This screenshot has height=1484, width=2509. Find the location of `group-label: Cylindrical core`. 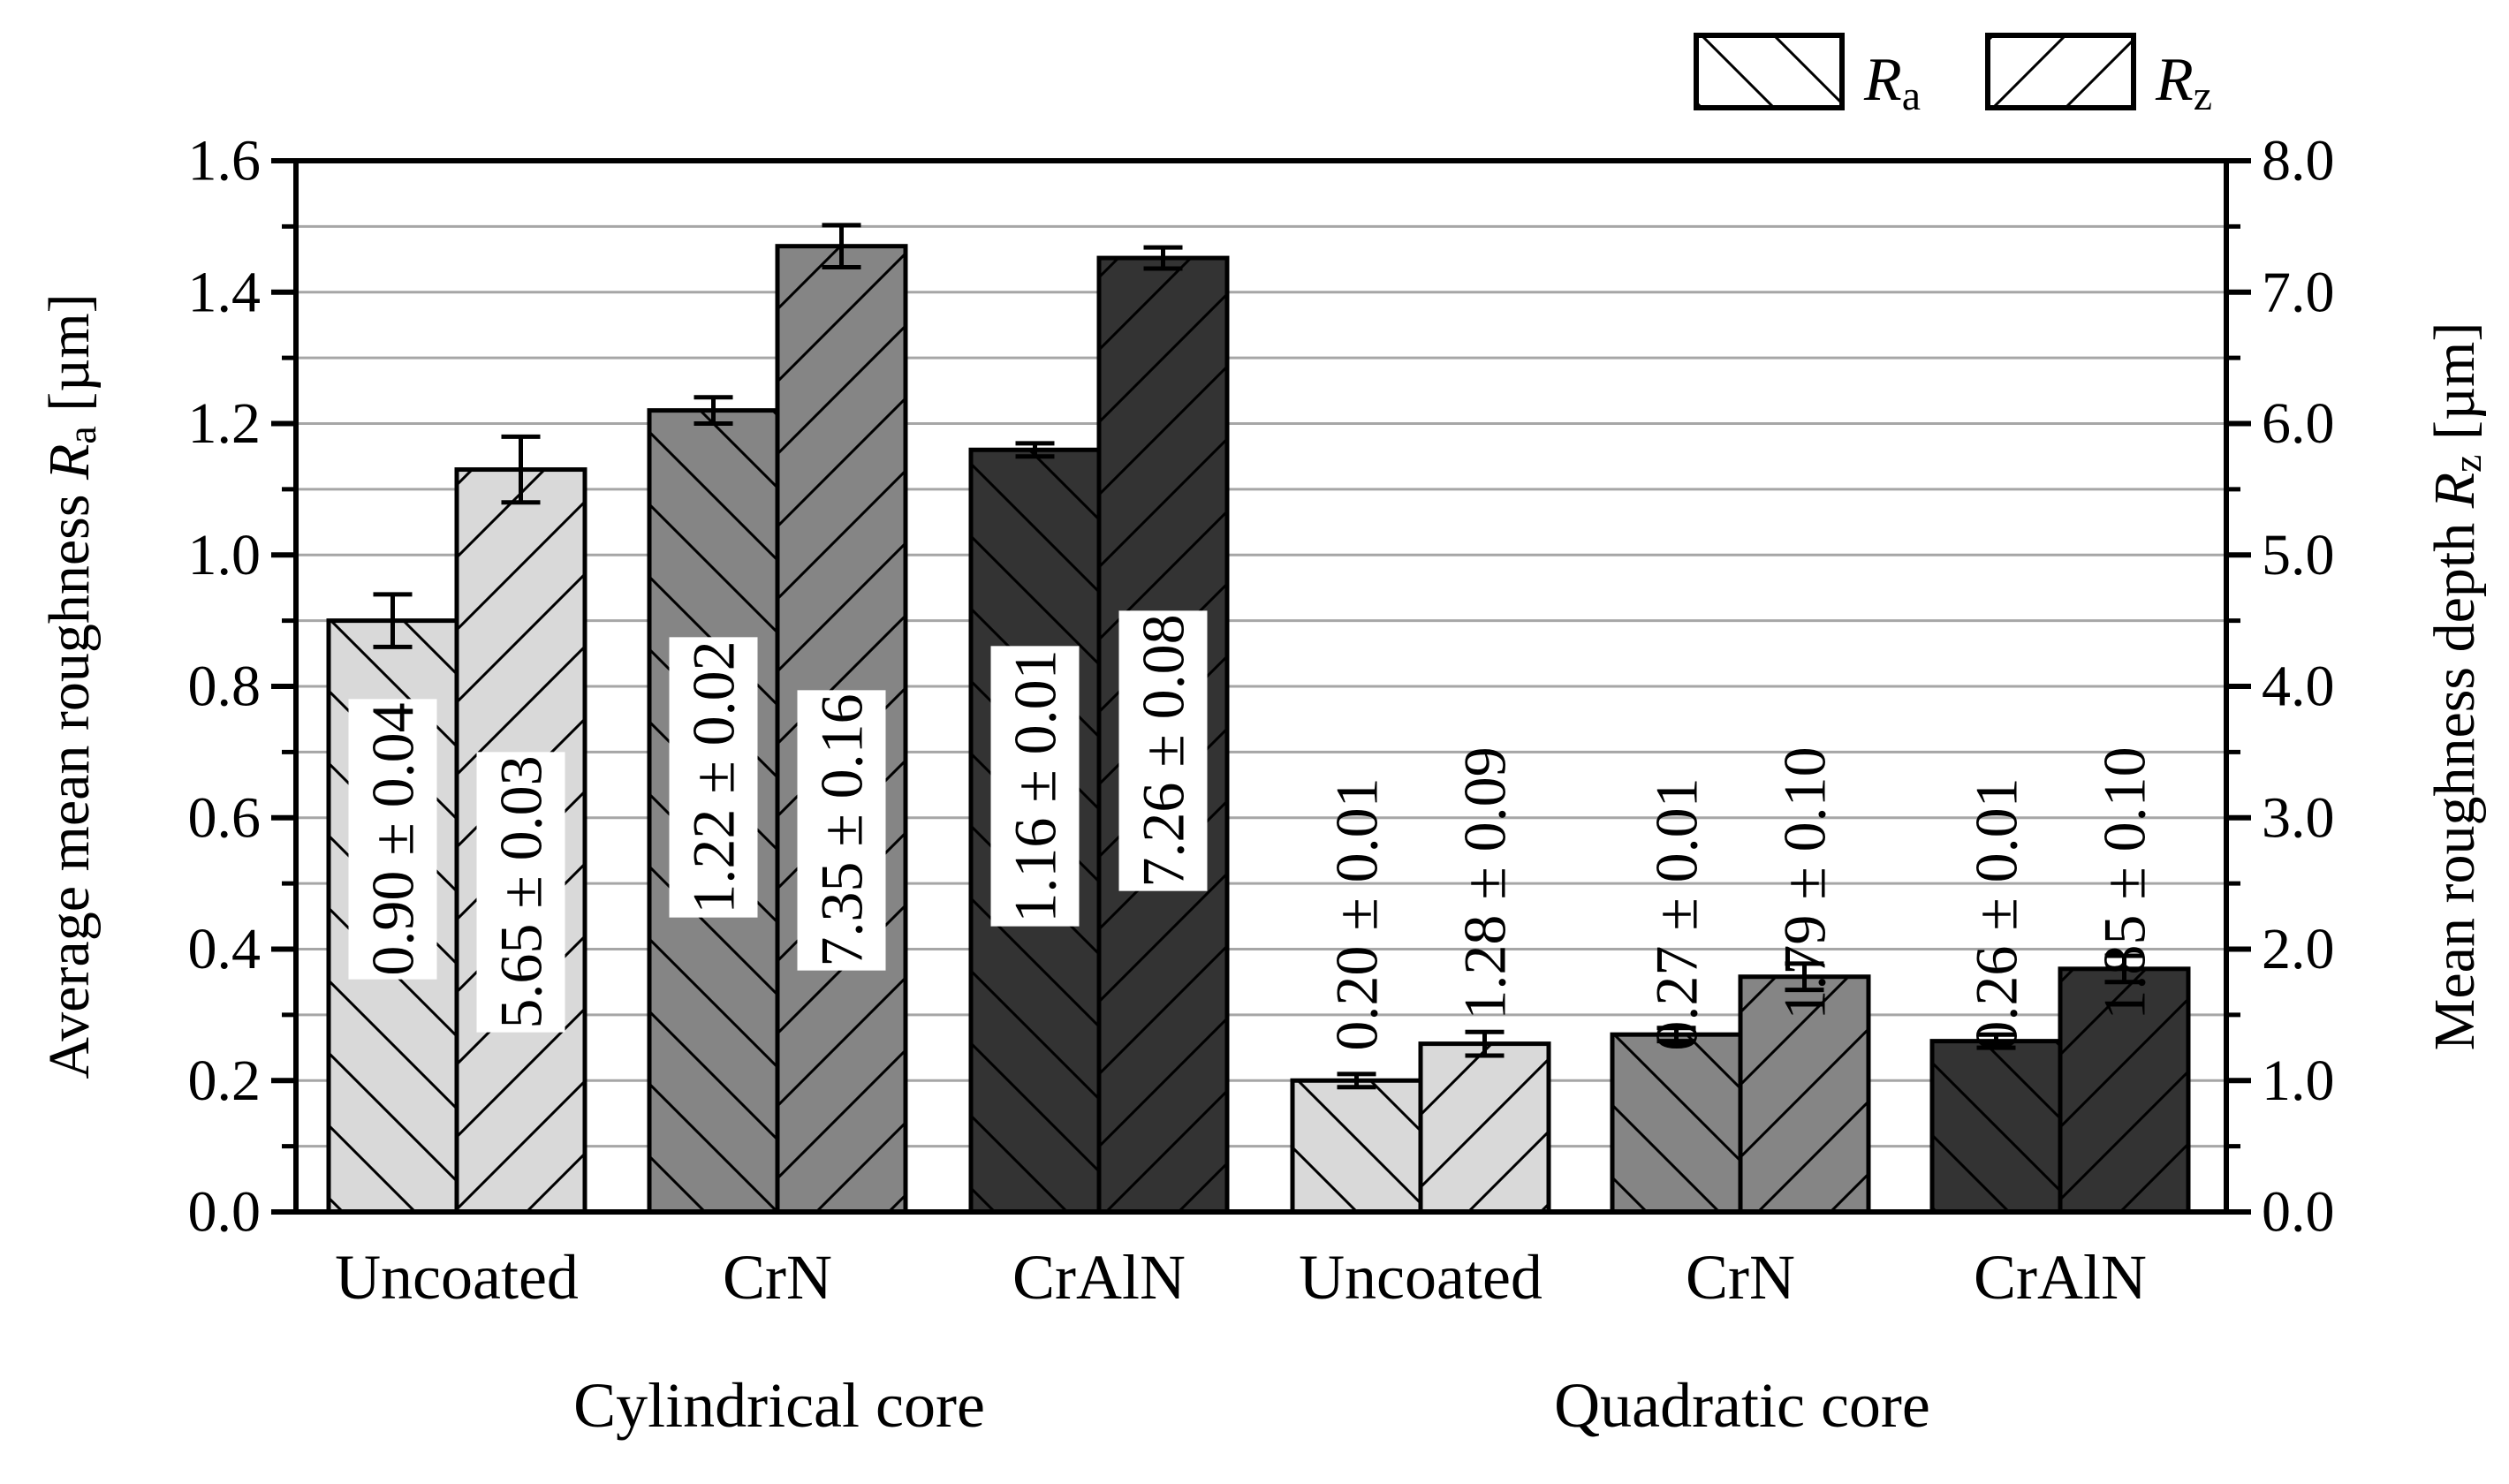

group-label: Cylindrical core is located at coordinates (779, 1405).